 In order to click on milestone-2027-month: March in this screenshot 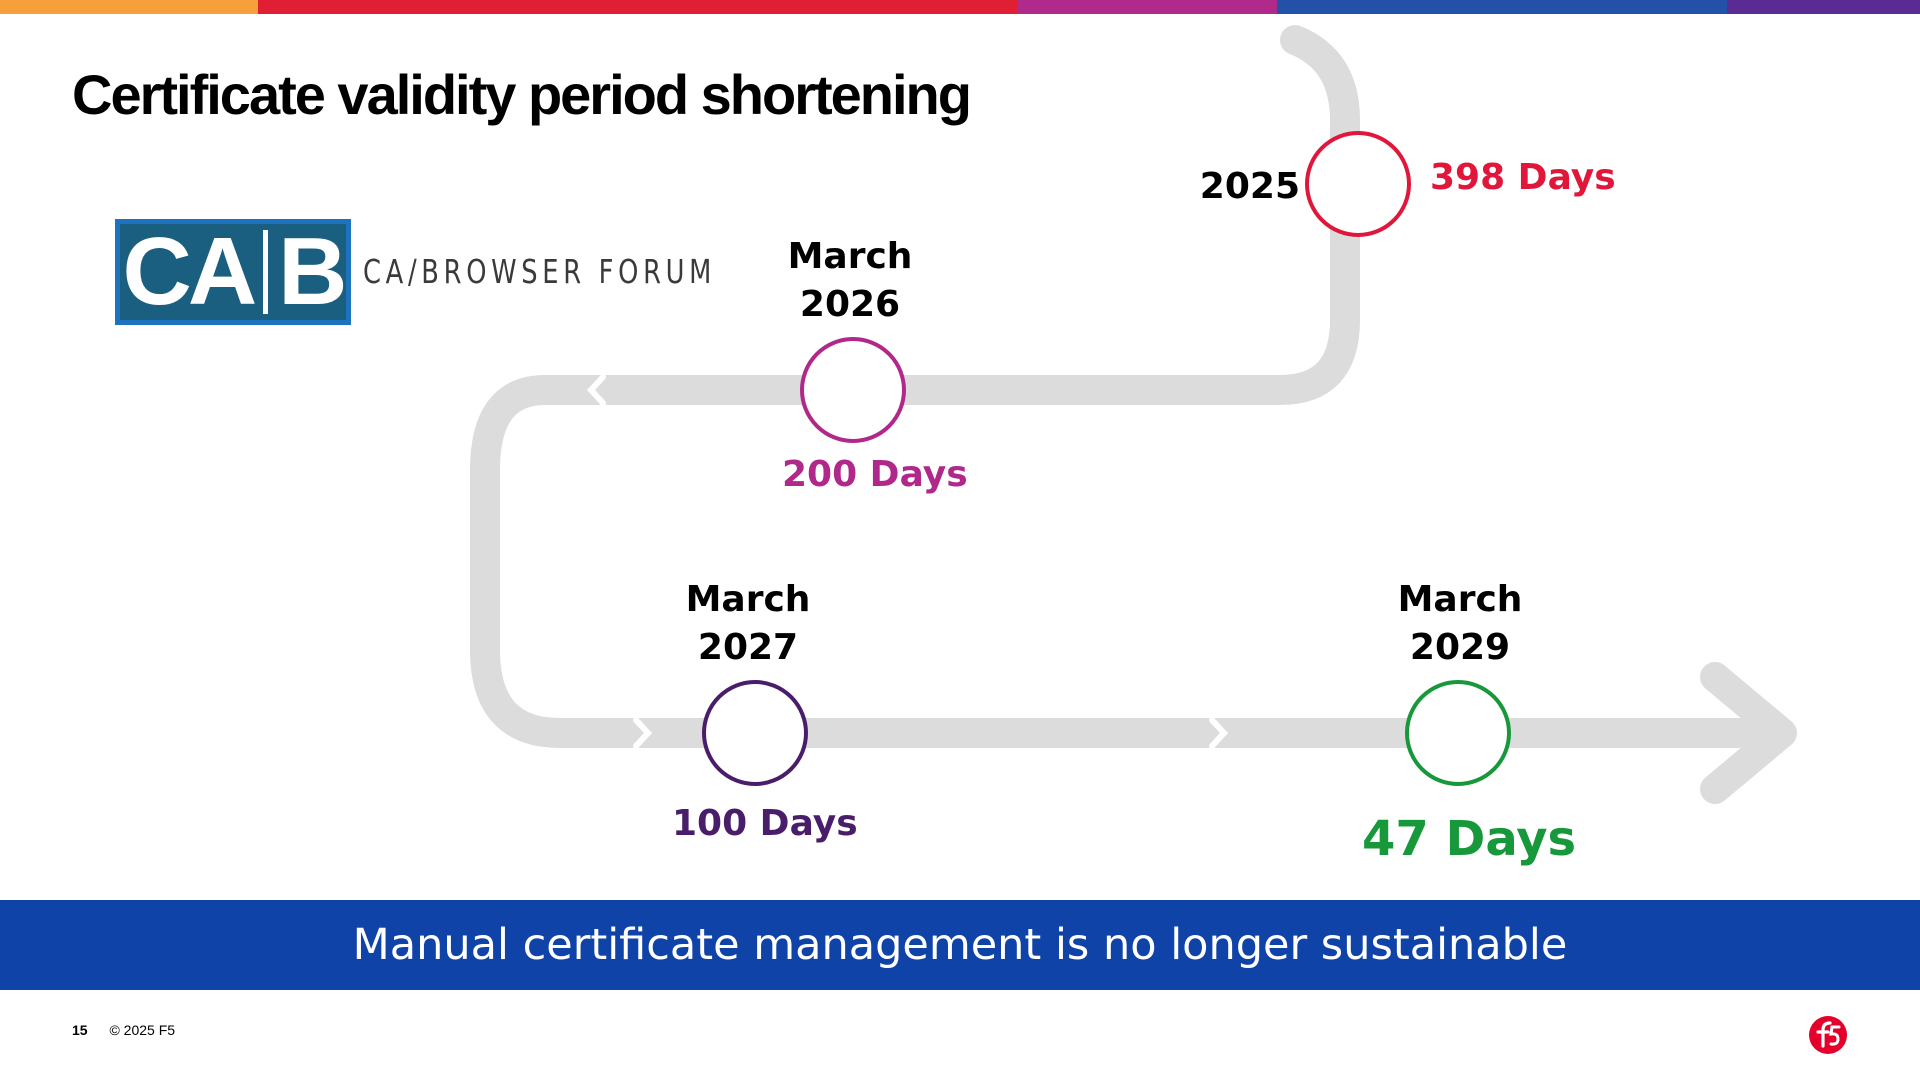, I will do `click(748, 599)`.